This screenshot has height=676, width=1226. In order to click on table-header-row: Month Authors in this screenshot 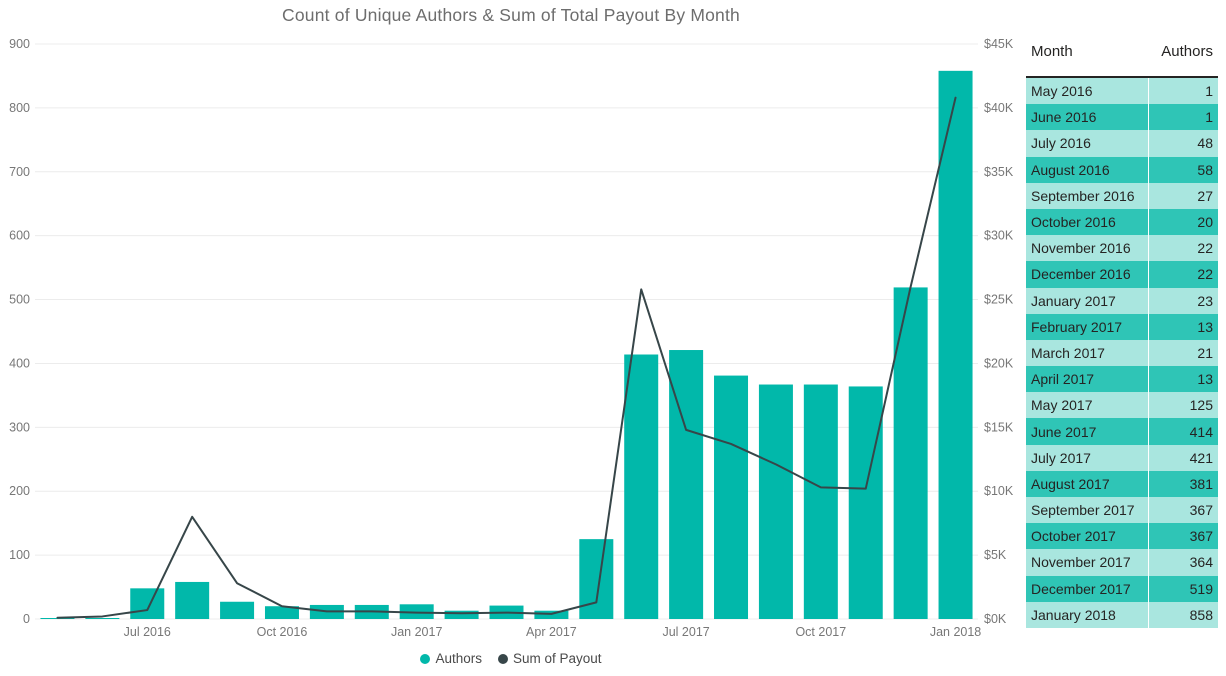, I will do `click(1122, 59)`.